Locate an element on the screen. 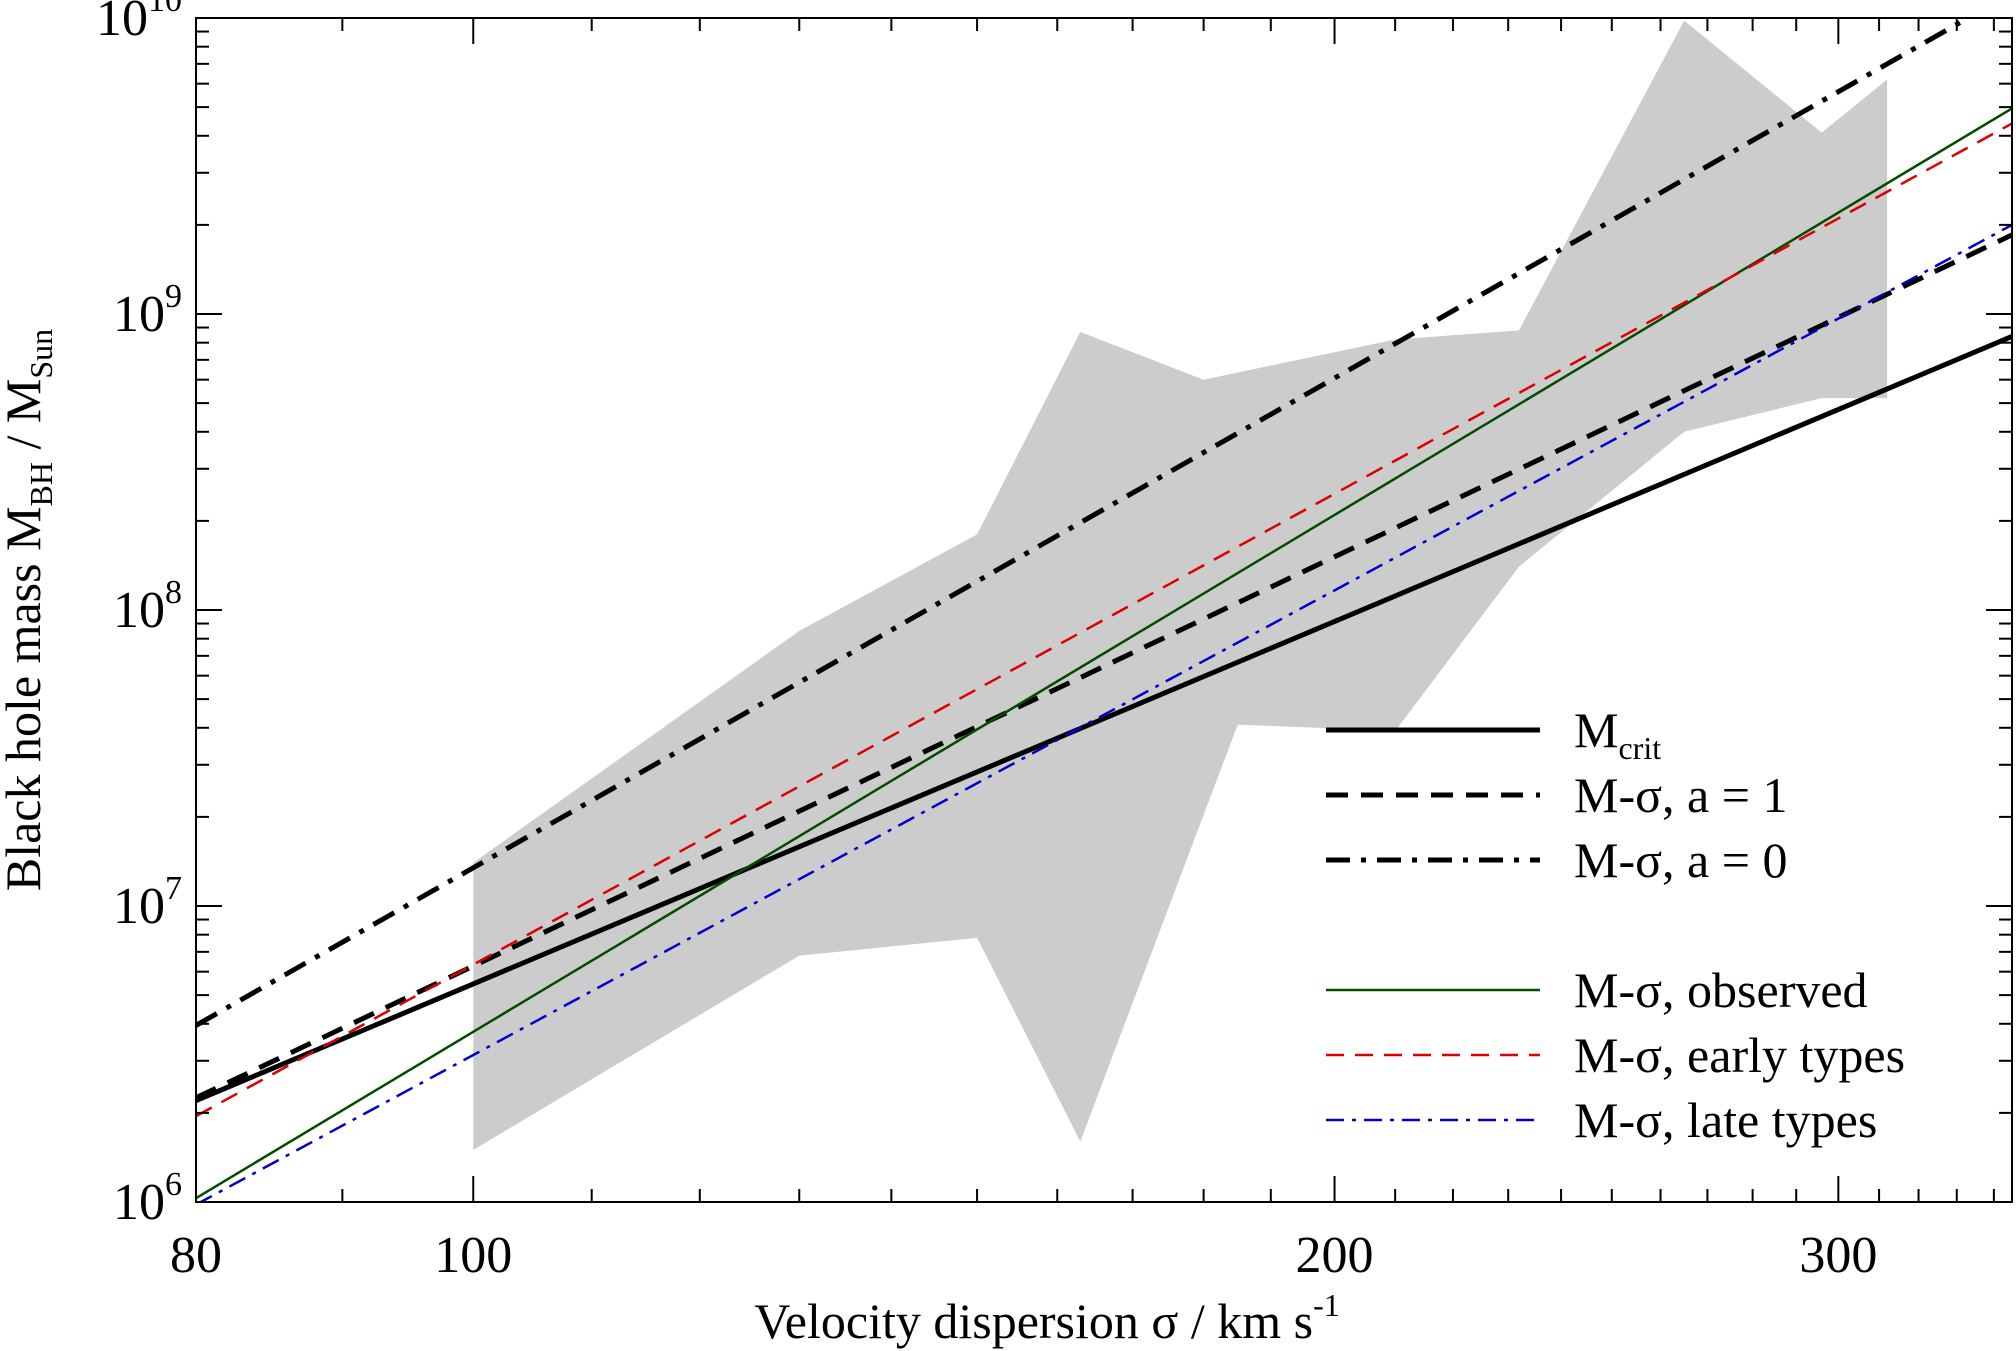 The height and width of the screenshot is (1351, 2016). x-tick-labels: 80 100 200 300 is located at coordinates (1023, 1255).